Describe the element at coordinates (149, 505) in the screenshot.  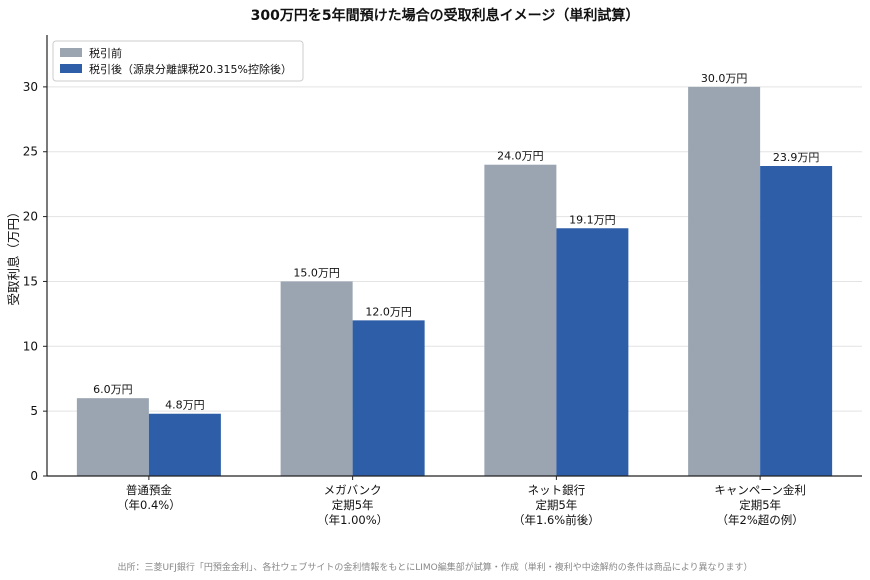
I see `x-category-label: （年0.4%）` at that location.